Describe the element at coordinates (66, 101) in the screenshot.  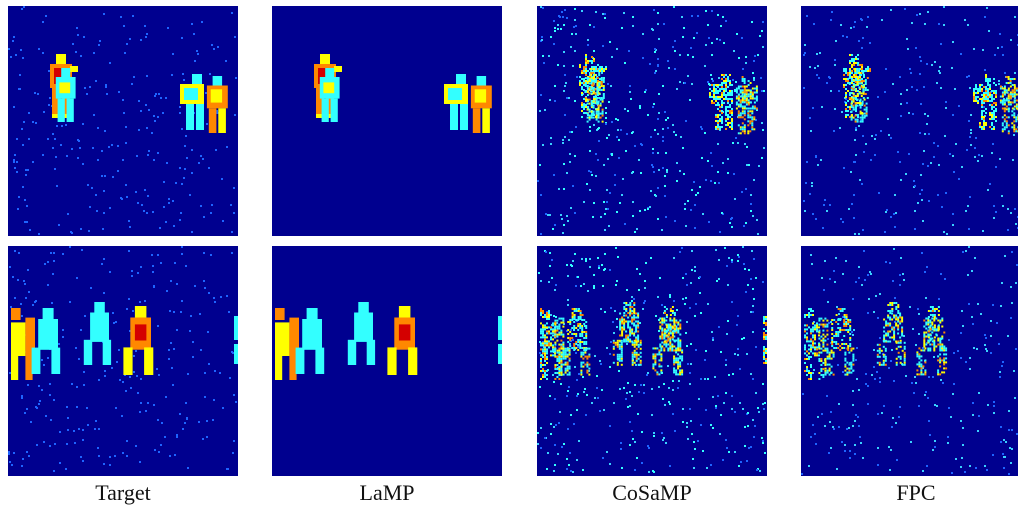
I see `person-left-front-part` at that location.